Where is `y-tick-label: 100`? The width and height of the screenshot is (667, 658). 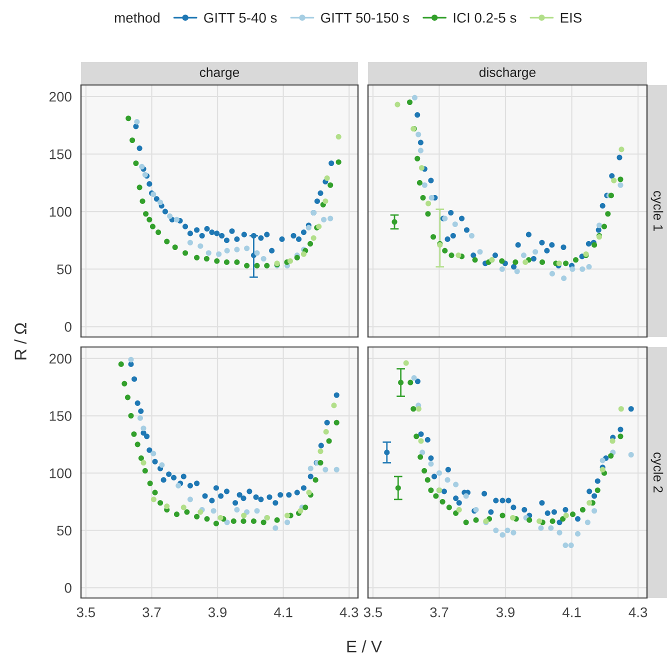 y-tick-label: 100 is located at coordinates (61, 211).